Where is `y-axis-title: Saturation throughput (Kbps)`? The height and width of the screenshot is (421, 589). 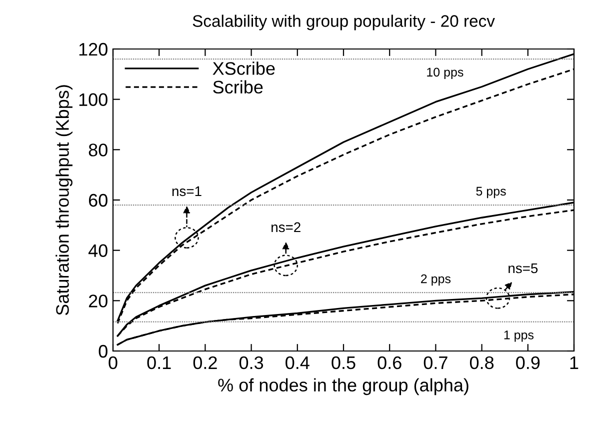 y-axis-title: Saturation throughput (Kbps) is located at coordinates (64, 200).